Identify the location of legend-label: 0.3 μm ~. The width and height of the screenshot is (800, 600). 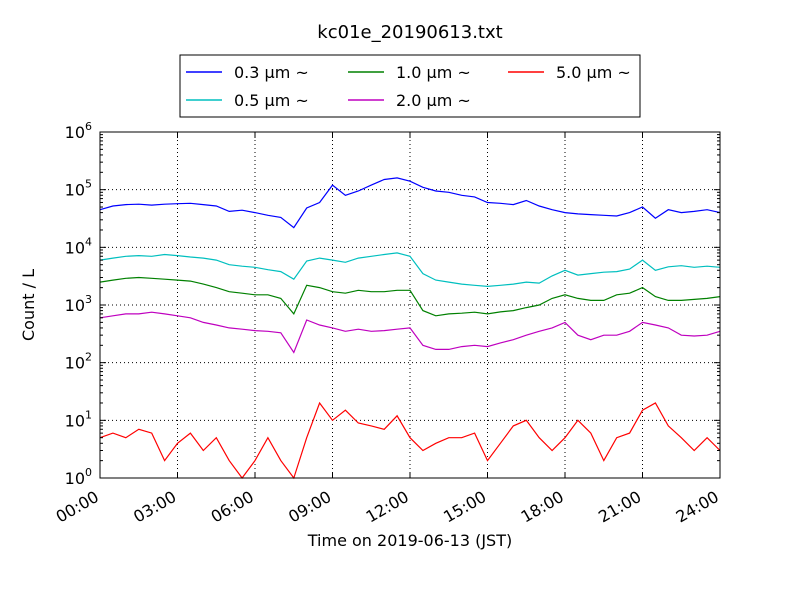
(271, 72).